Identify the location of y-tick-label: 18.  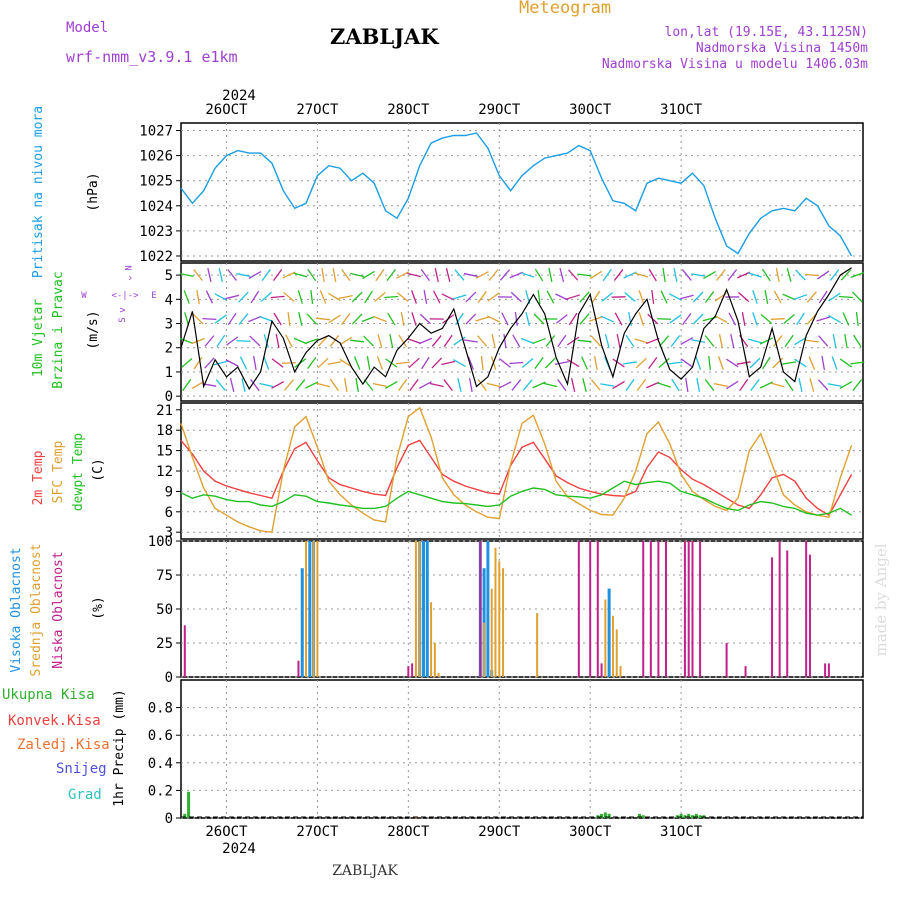
(164, 431).